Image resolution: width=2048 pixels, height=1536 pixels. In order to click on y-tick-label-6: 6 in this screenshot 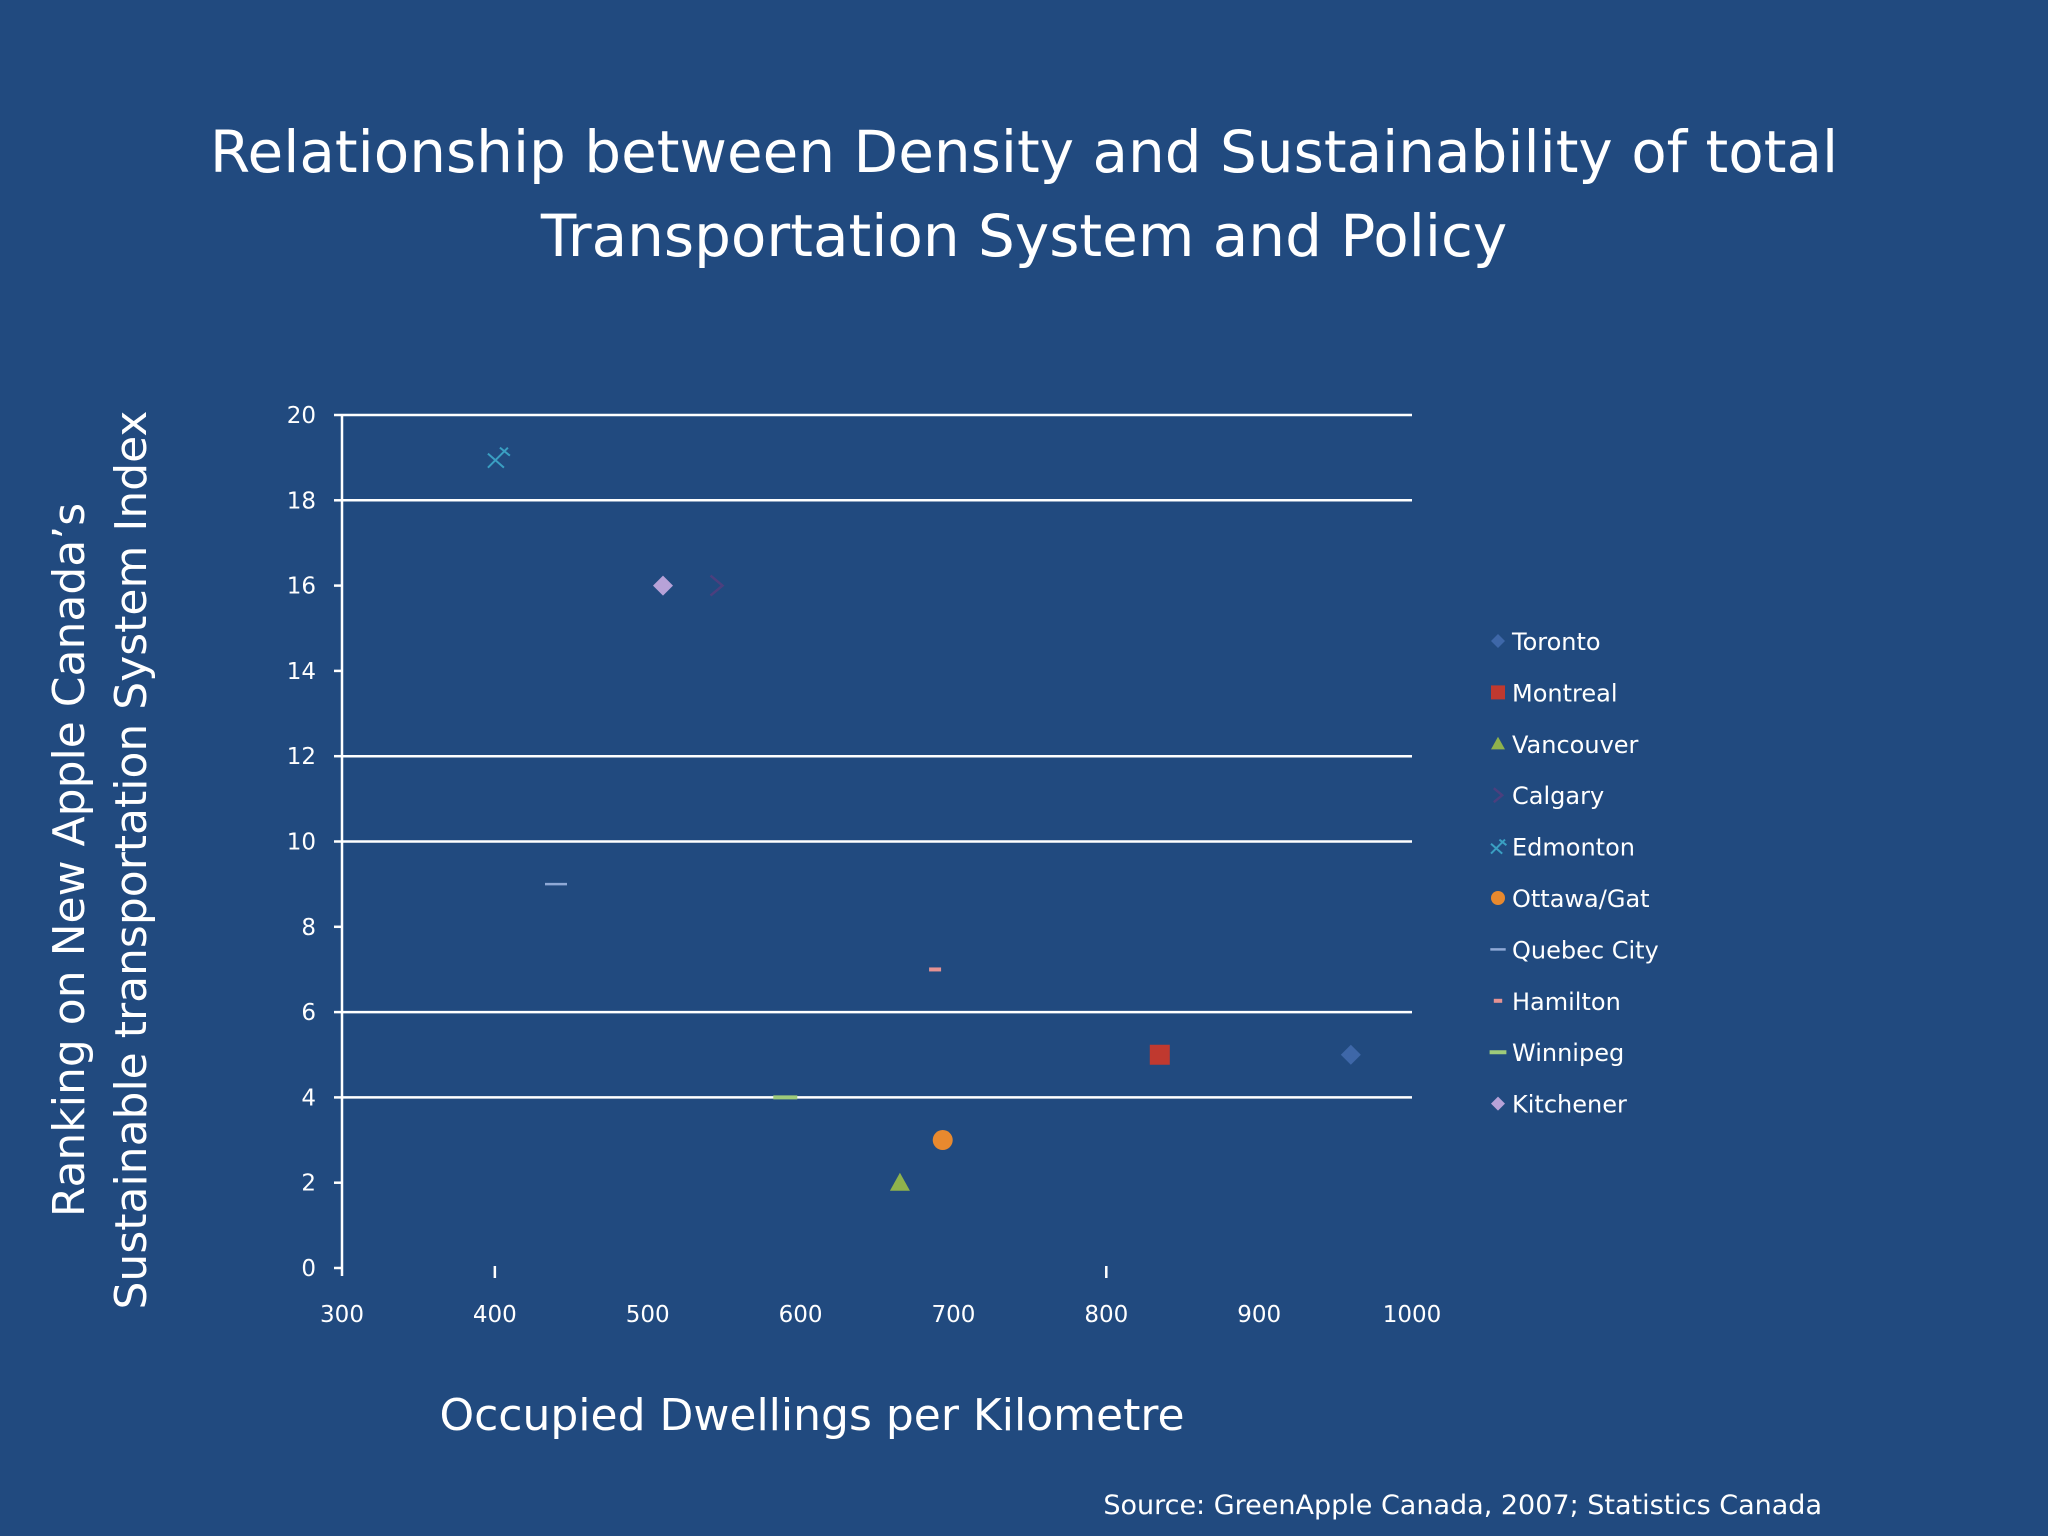, I will do `click(308, 1013)`.